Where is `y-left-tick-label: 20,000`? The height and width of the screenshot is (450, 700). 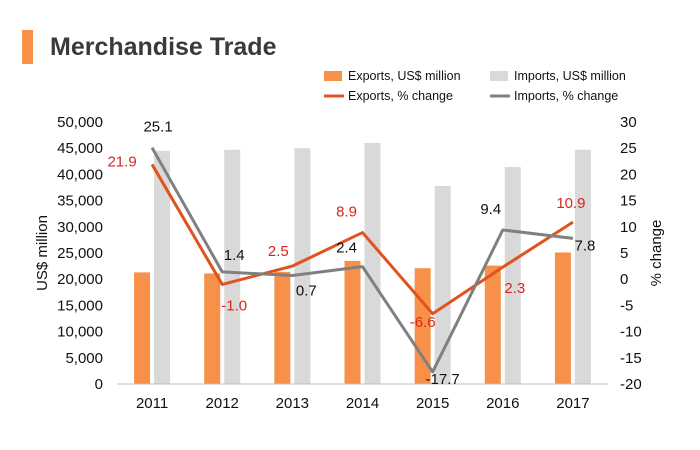 y-left-tick-label: 20,000 is located at coordinates (80, 279).